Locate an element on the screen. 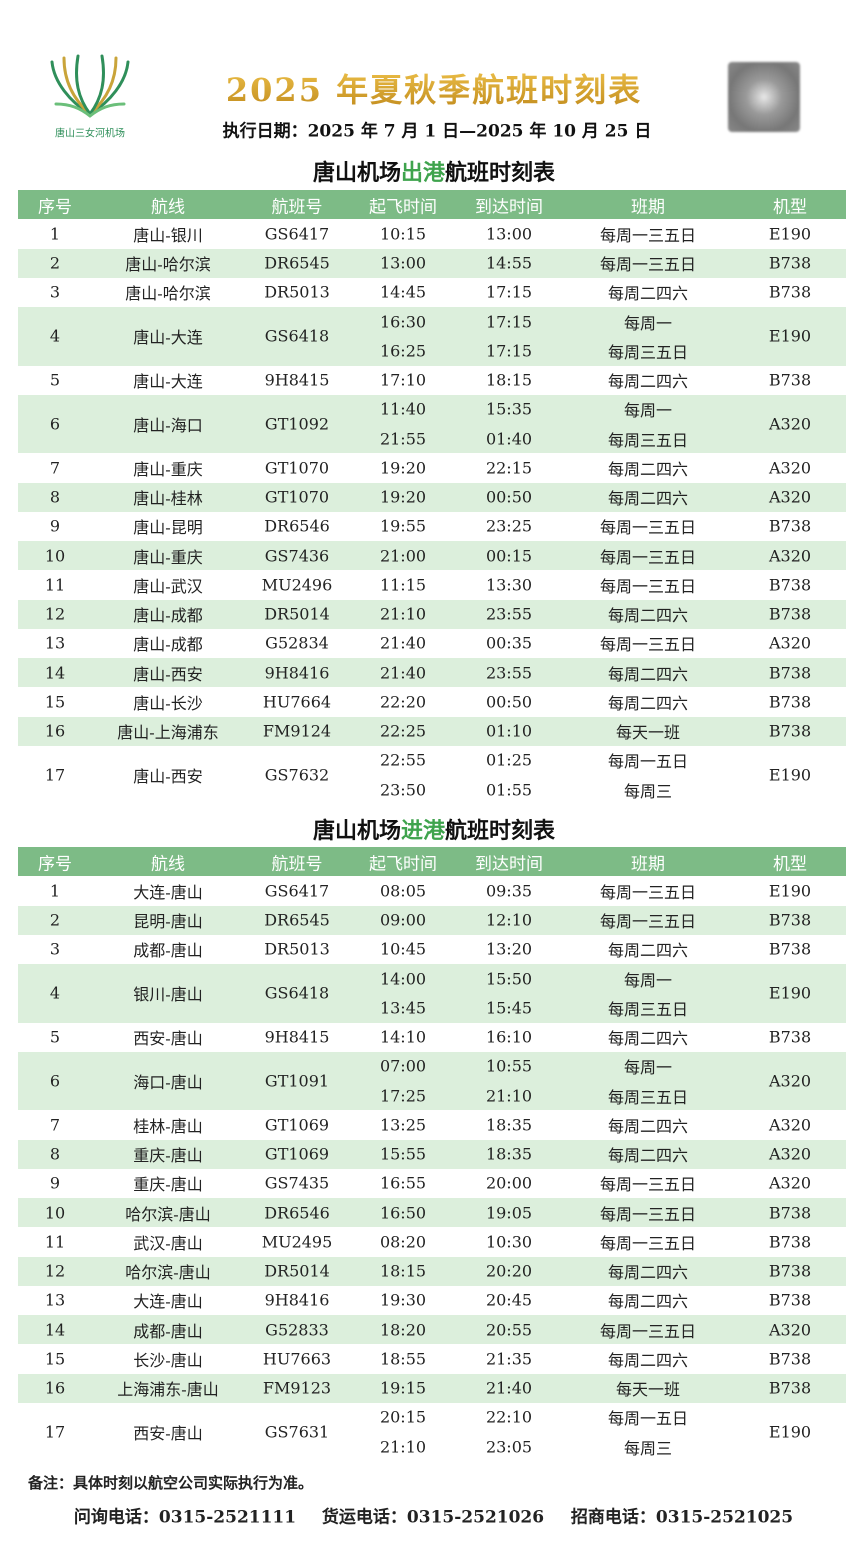 This screenshot has height=1563, width=868. cell-flight: GS6418 is located at coordinates (297, 993).